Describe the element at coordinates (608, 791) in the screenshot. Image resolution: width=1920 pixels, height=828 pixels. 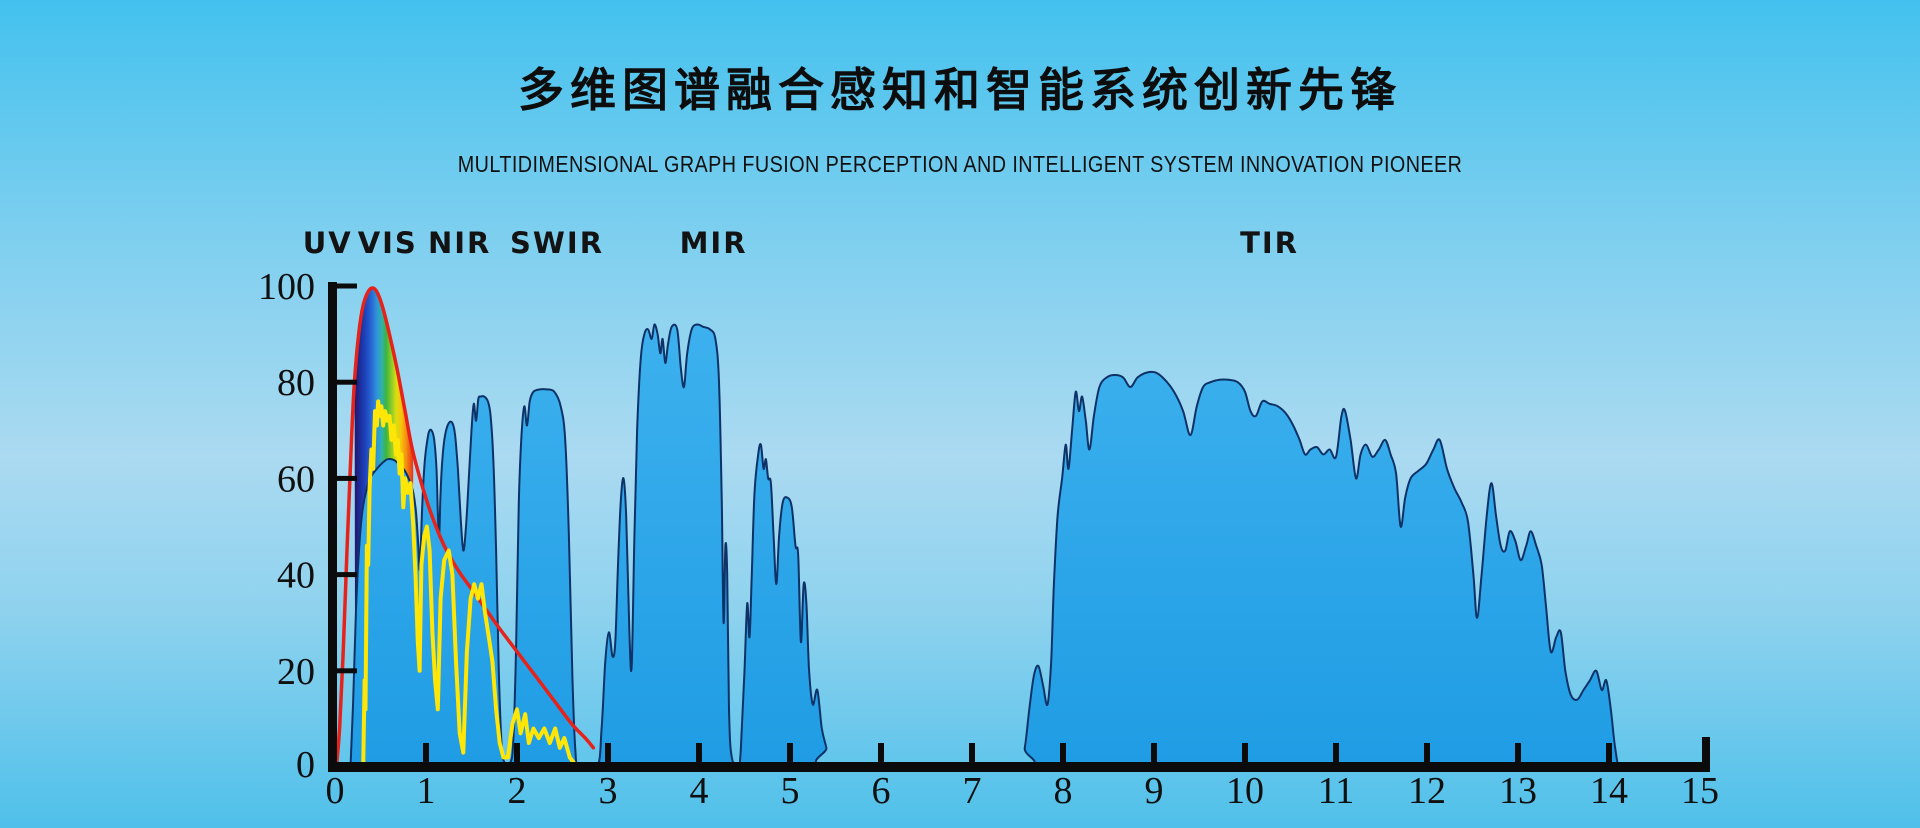
I see `x-tick-label: 3` at that location.